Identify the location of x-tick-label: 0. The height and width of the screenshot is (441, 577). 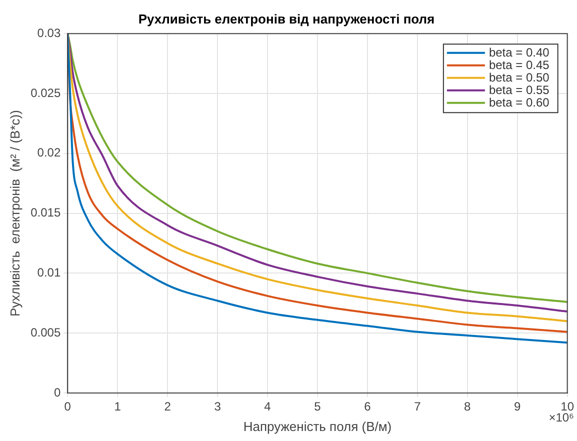
(68, 407).